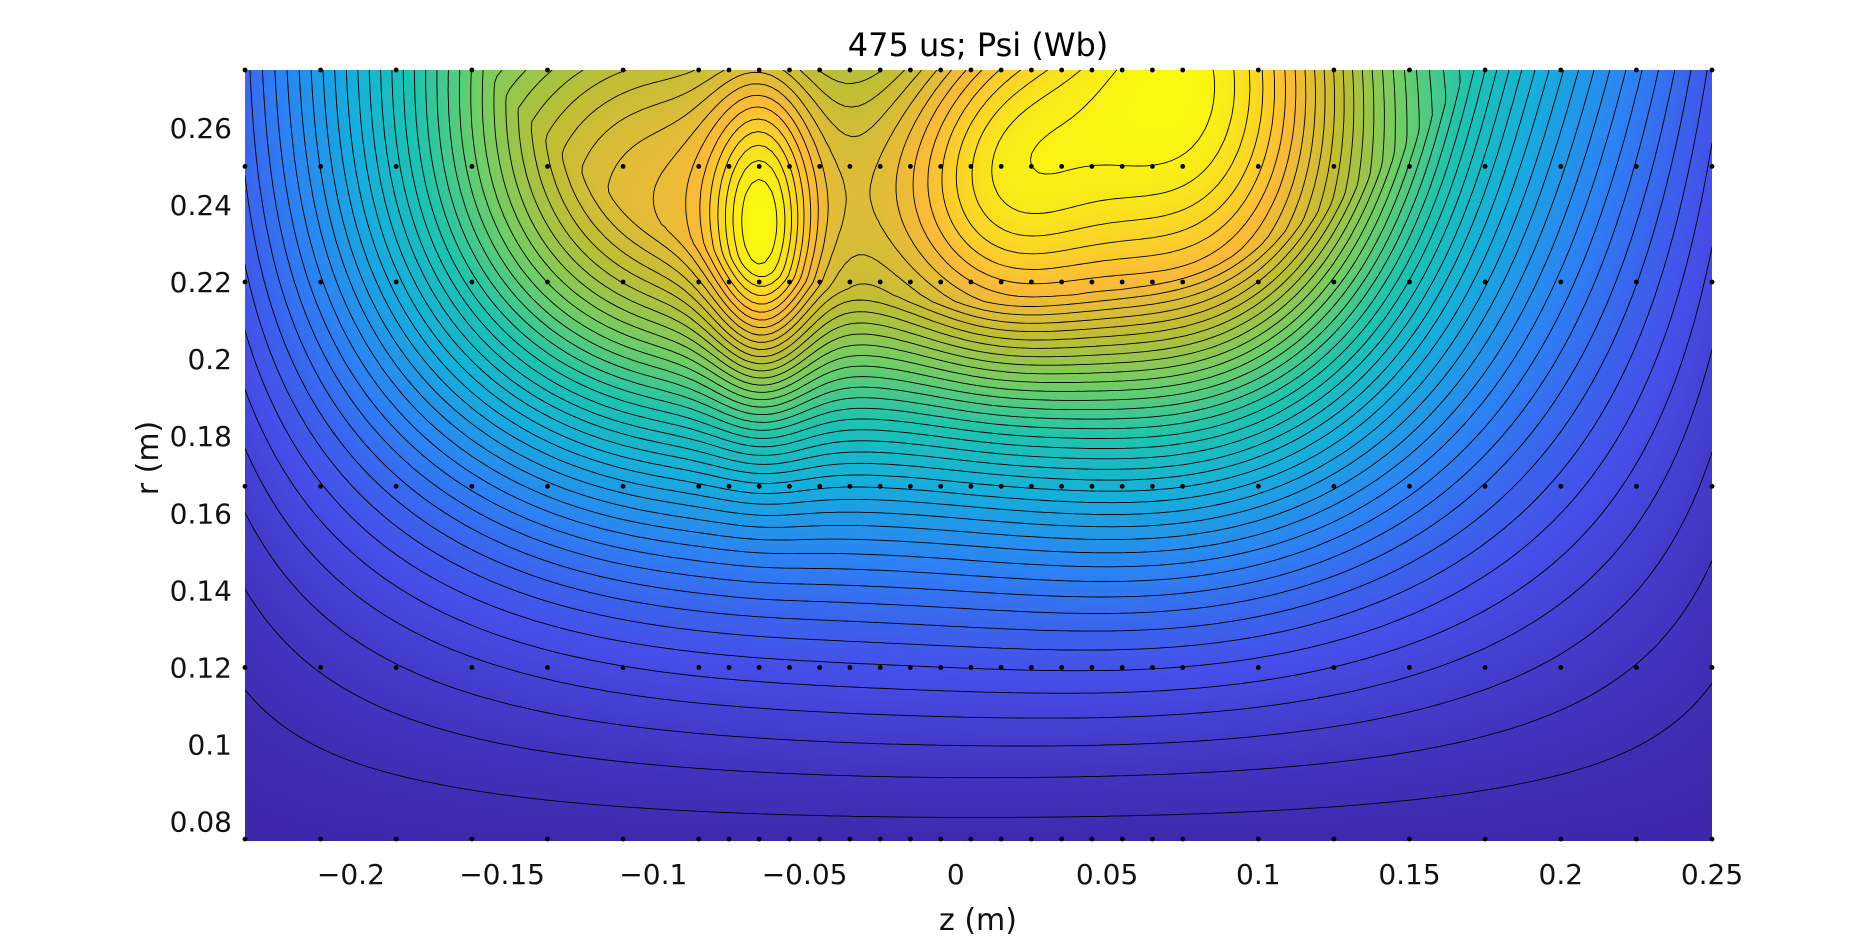  What do you see at coordinates (201, 205) in the screenshot?
I see `y-tick-label: 0.24` at bounding box center [201, 205].